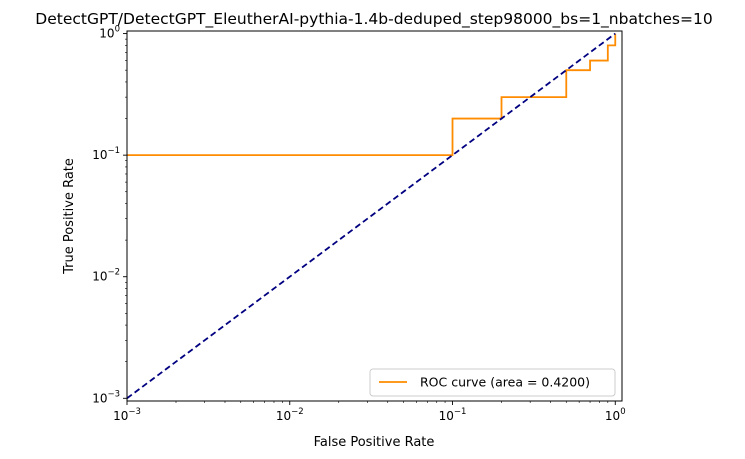  Describe the element at coordinates (505, 382) in the screenshot. I see `legend-label: ROC curve (area = 0.4200)` at that location.